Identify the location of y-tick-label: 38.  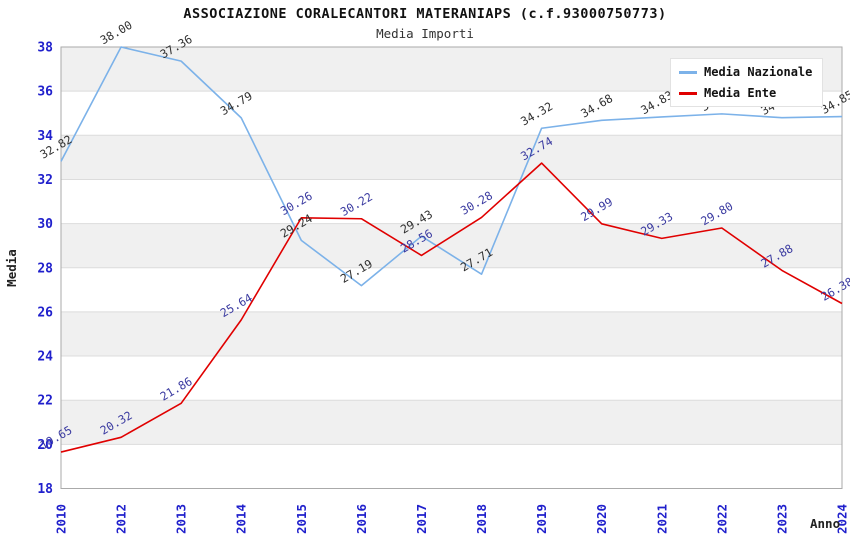
(45, 48).